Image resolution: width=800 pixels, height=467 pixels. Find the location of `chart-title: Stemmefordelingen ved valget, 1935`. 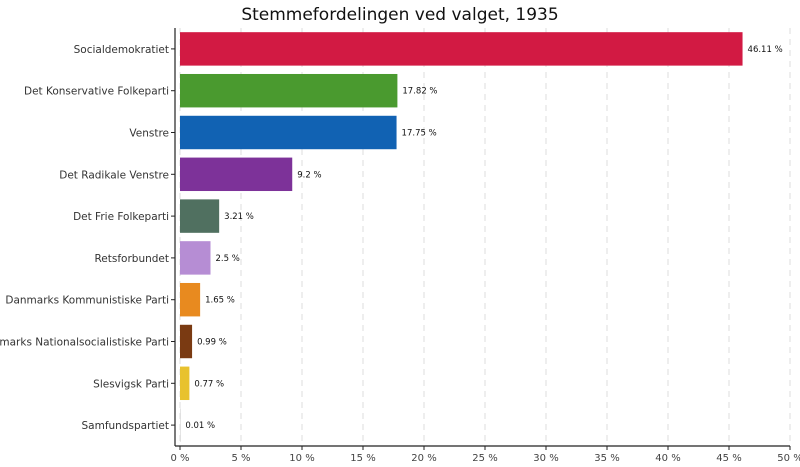

chart-title: Stemmefordelingen ved valget, 1935 is located at coordinates (399, 15).